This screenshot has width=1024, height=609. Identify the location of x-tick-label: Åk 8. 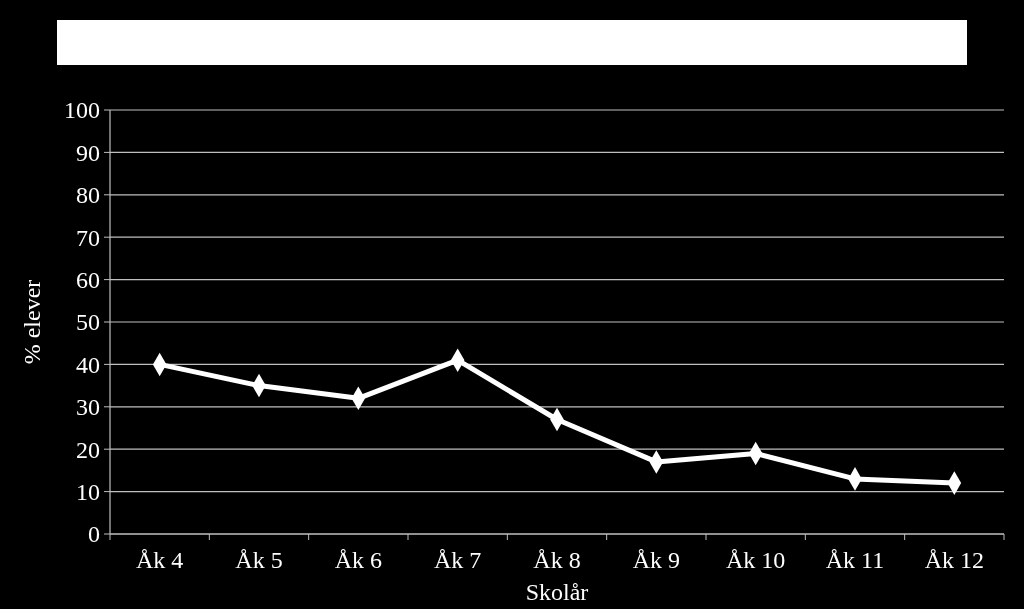
(557, 560).